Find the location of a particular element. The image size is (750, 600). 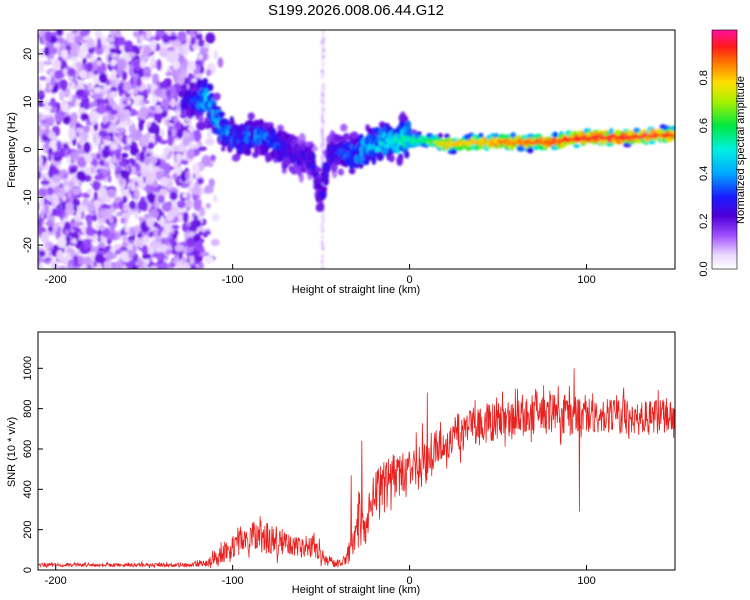

y-tick-label: -20 is located at coordinates (28, 245).